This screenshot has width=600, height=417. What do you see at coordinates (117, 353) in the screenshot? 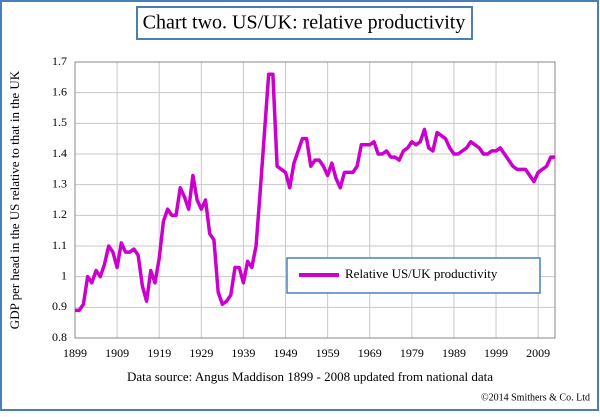
I see `x-tick-label: 1909` at bounding box center [117, 353].